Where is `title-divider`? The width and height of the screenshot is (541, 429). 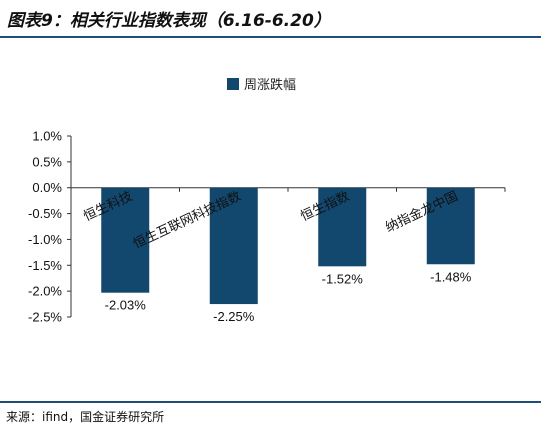 title-divider is located at coordinates (270, 37).